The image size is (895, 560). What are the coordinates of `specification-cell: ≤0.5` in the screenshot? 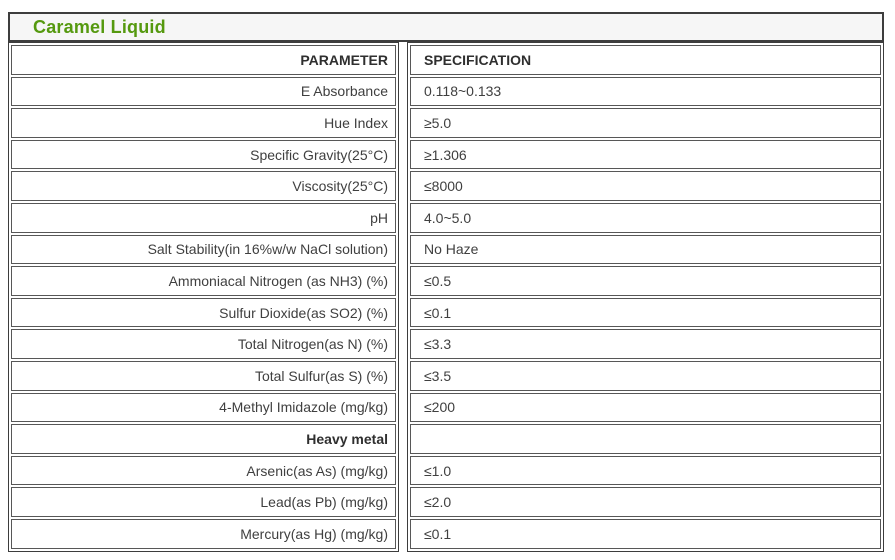 It's located at (645, 281).